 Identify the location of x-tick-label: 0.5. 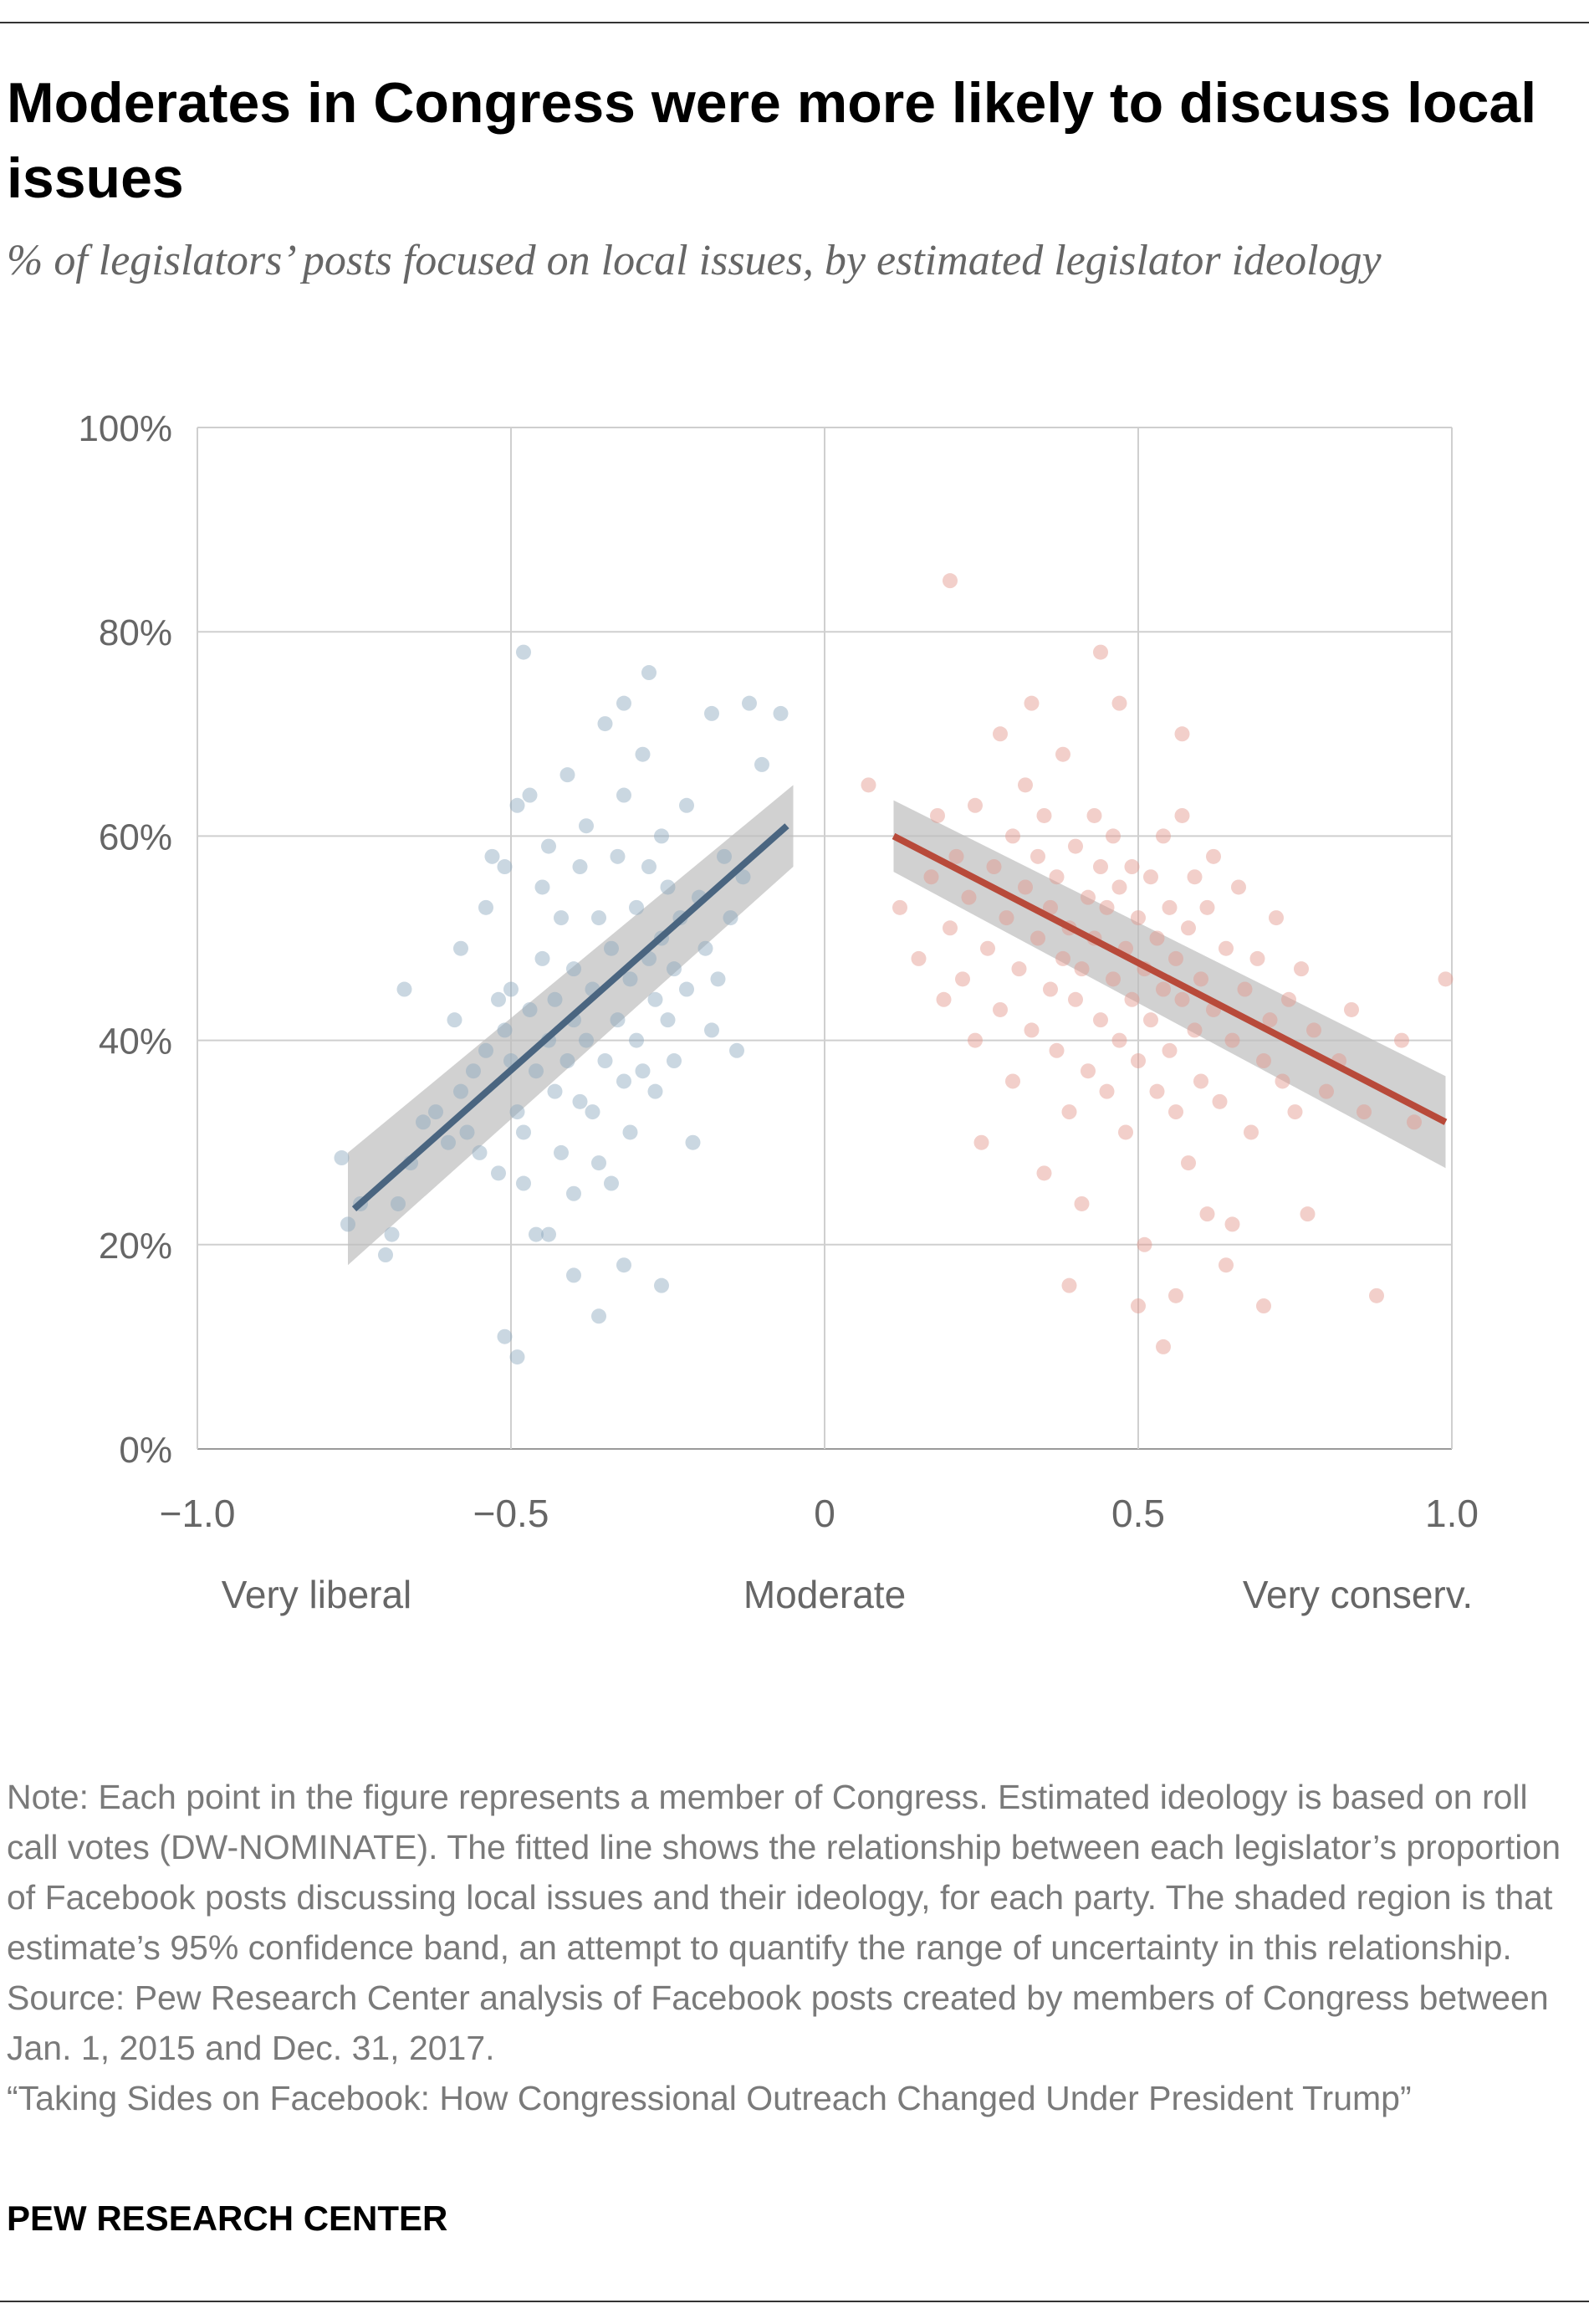
(1138, 1513).